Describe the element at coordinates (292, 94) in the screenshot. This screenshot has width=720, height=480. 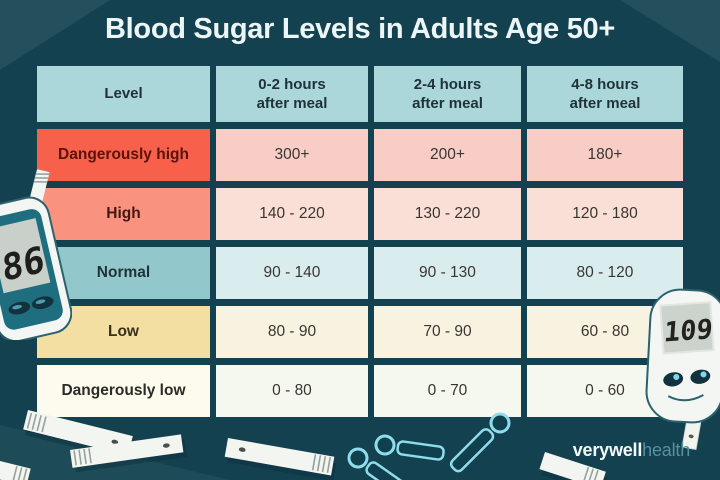
I see `column-header-0-2-hours: 0-2 hours after meal` at that location.